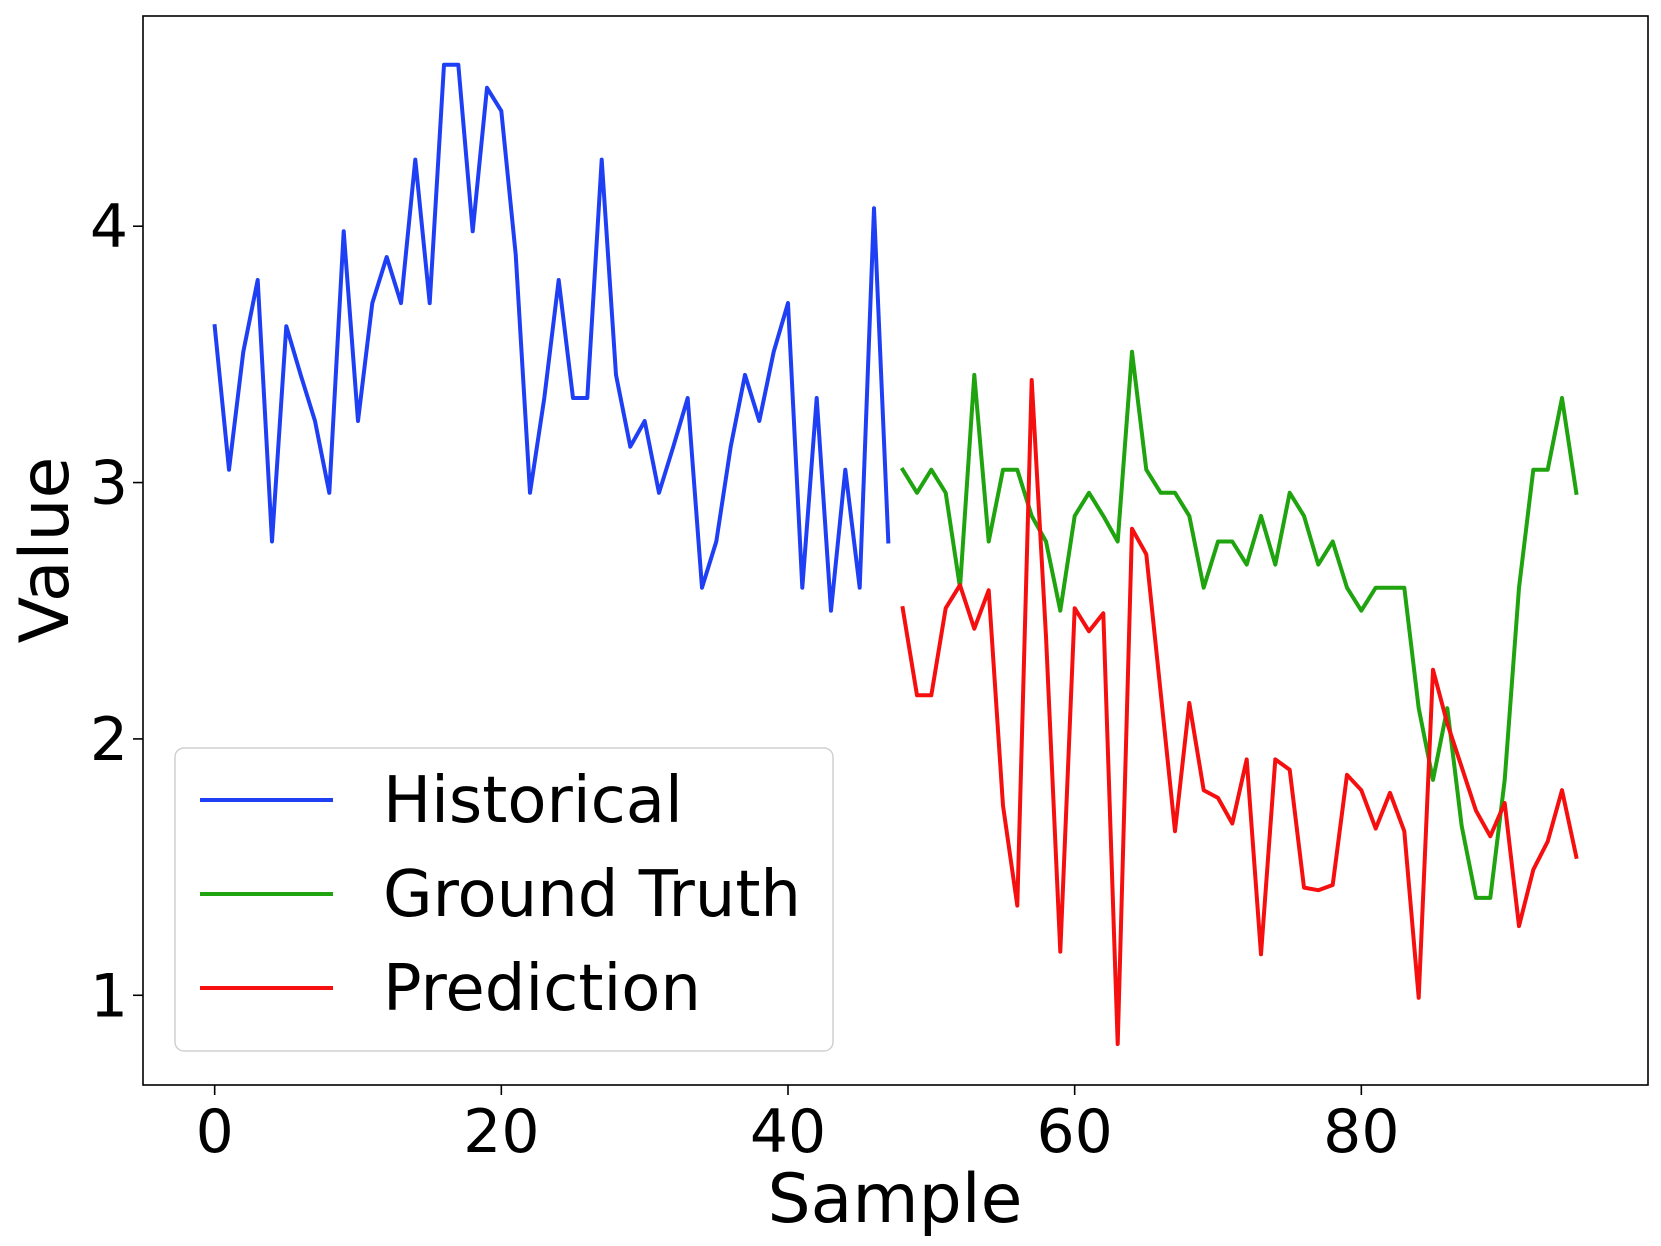 The height and width of the screenshot is (1246, 1661). What do you see at coordinates (45, 550) in the screenshot?
I see `y-axis-label: Value` at bounding box center [45, 550].